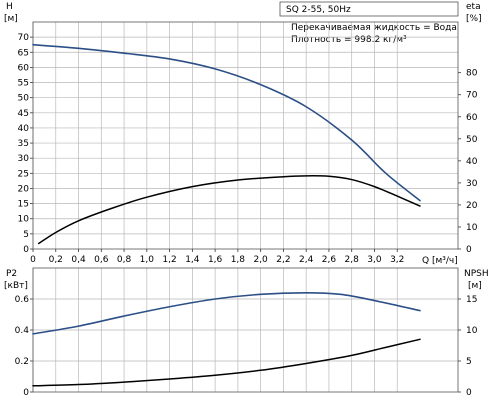 The height and width of the screenshot is (400, 500). Describe the element at coordinates (469, 362) in the screenshot. I see `right-tick-label: 5` at that location.